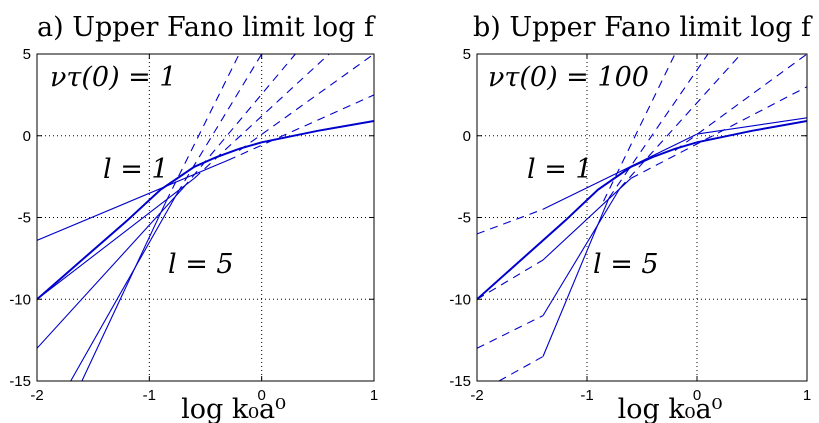 The height and width of the screenshot is (423, 819). What do you see at coordinates (206, 27) in the screenshot?
I see `chart-title: a) Upper Fano limit log f` at bounding box center [206, 27].